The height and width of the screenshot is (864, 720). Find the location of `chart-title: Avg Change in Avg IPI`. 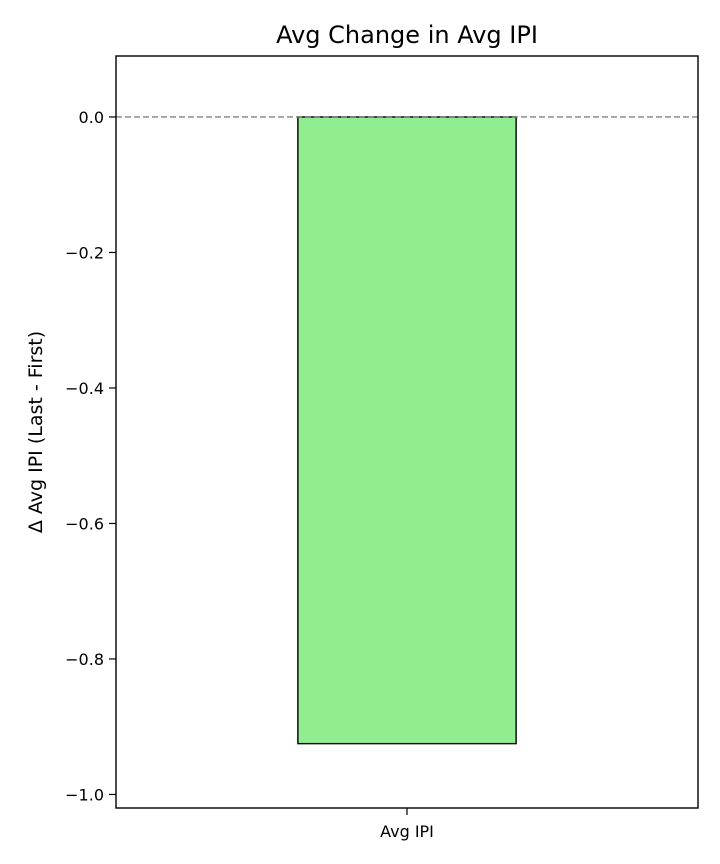

chart-title: Avg Change in Avg IPI is located at coordinates (407, 35).